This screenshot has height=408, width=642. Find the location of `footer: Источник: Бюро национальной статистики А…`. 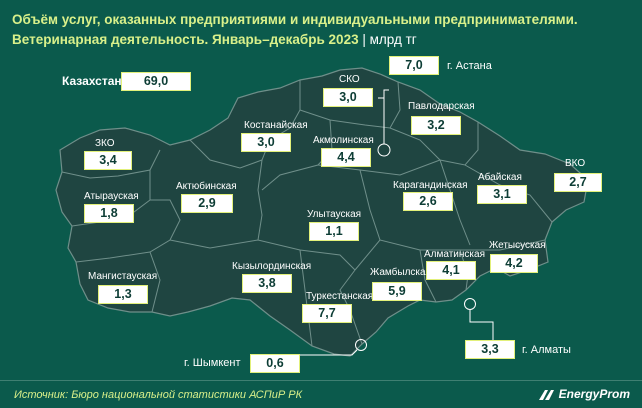

footer: Источник: Бюро национальной статистики А… is located at coordinates (321, 394).